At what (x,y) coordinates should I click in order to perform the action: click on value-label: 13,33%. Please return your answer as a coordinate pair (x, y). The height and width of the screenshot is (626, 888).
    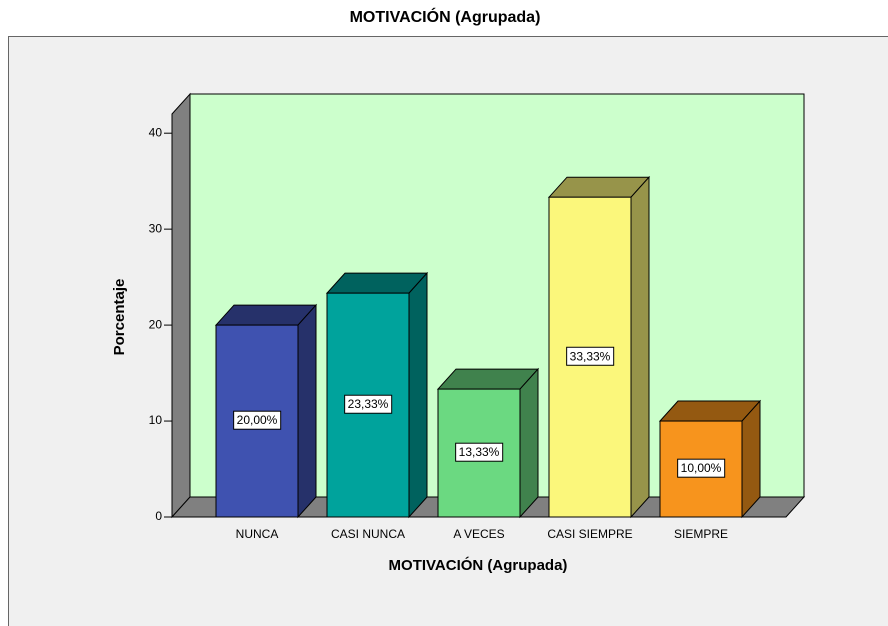
    Looking at the image, I should click on (479, 452).